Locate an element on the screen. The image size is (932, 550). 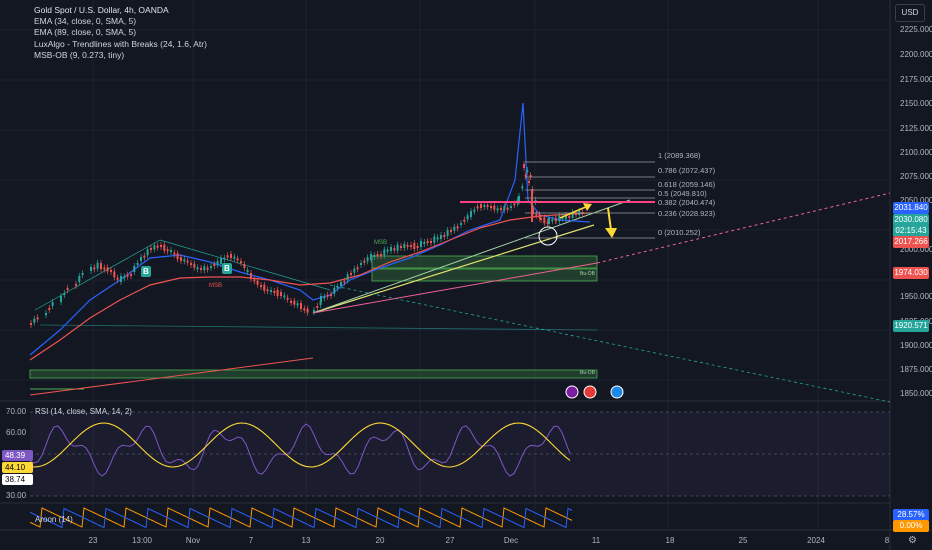
indicator-msb-ob: MSB-OB (9, 0.273, tiny) is located at coordinates (79, 54).